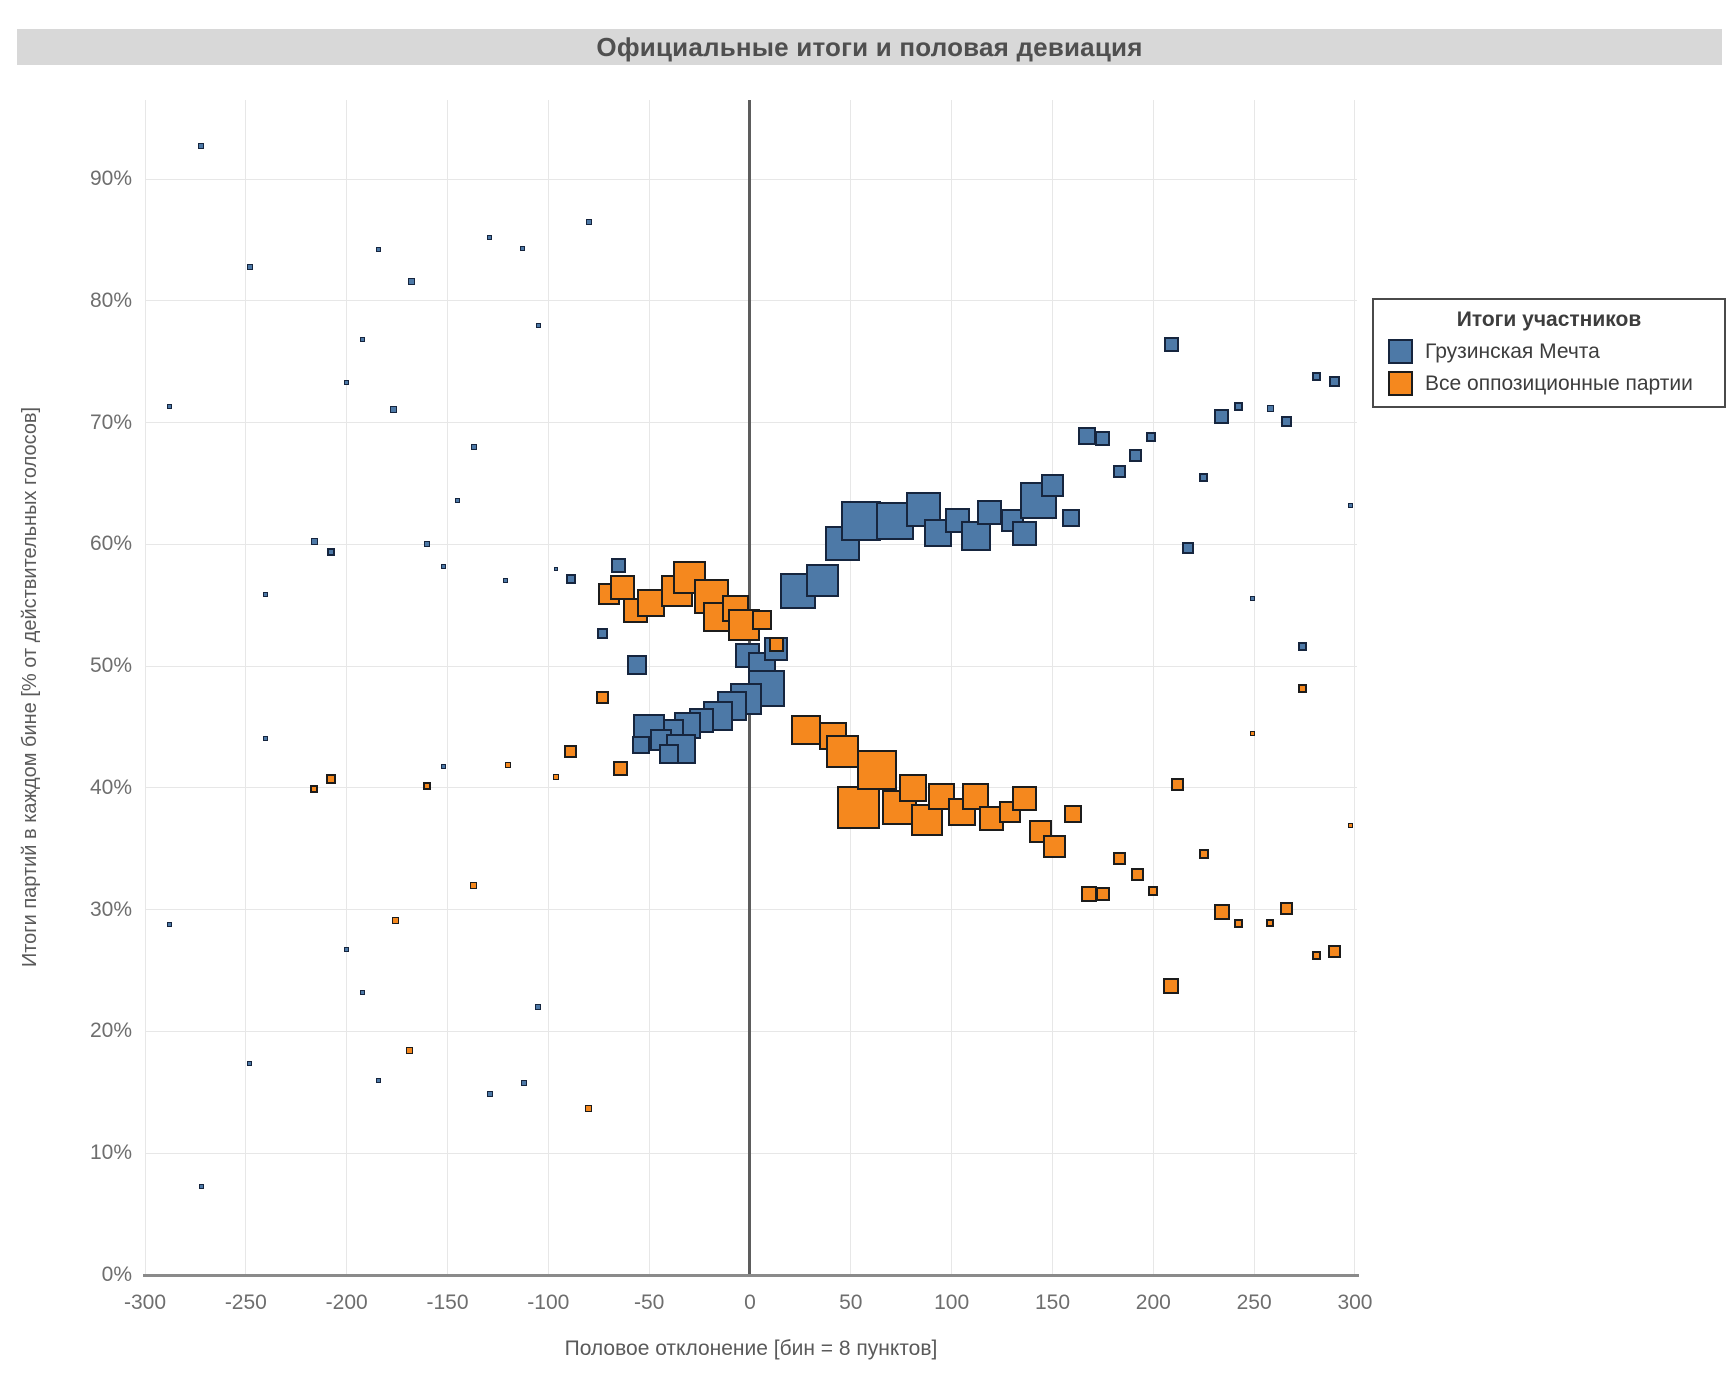 Image resolution: width=1732 pixels, height=1386 pixels. Describe the element at coordinates (110, 909) in the screenshot. I see `y-tick-label: 30%` at that location.